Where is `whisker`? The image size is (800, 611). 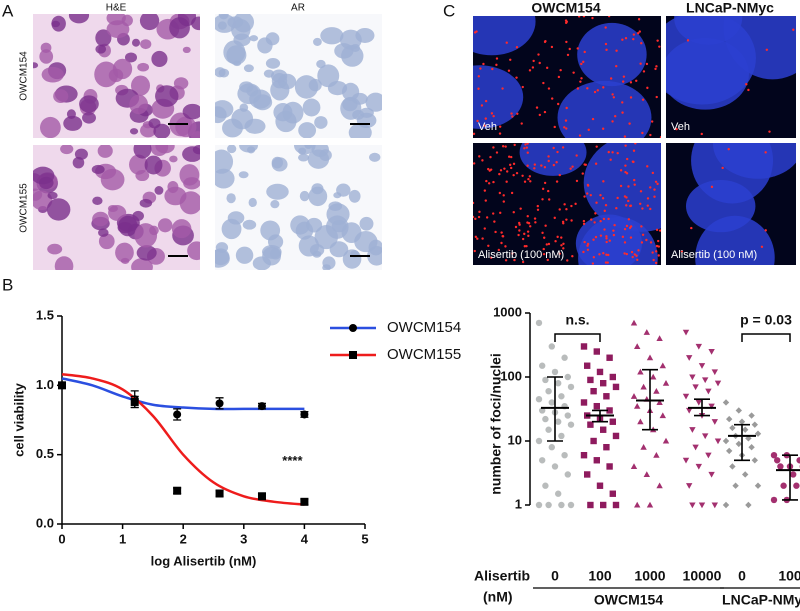
whisker is located at coordinates (555, 409).